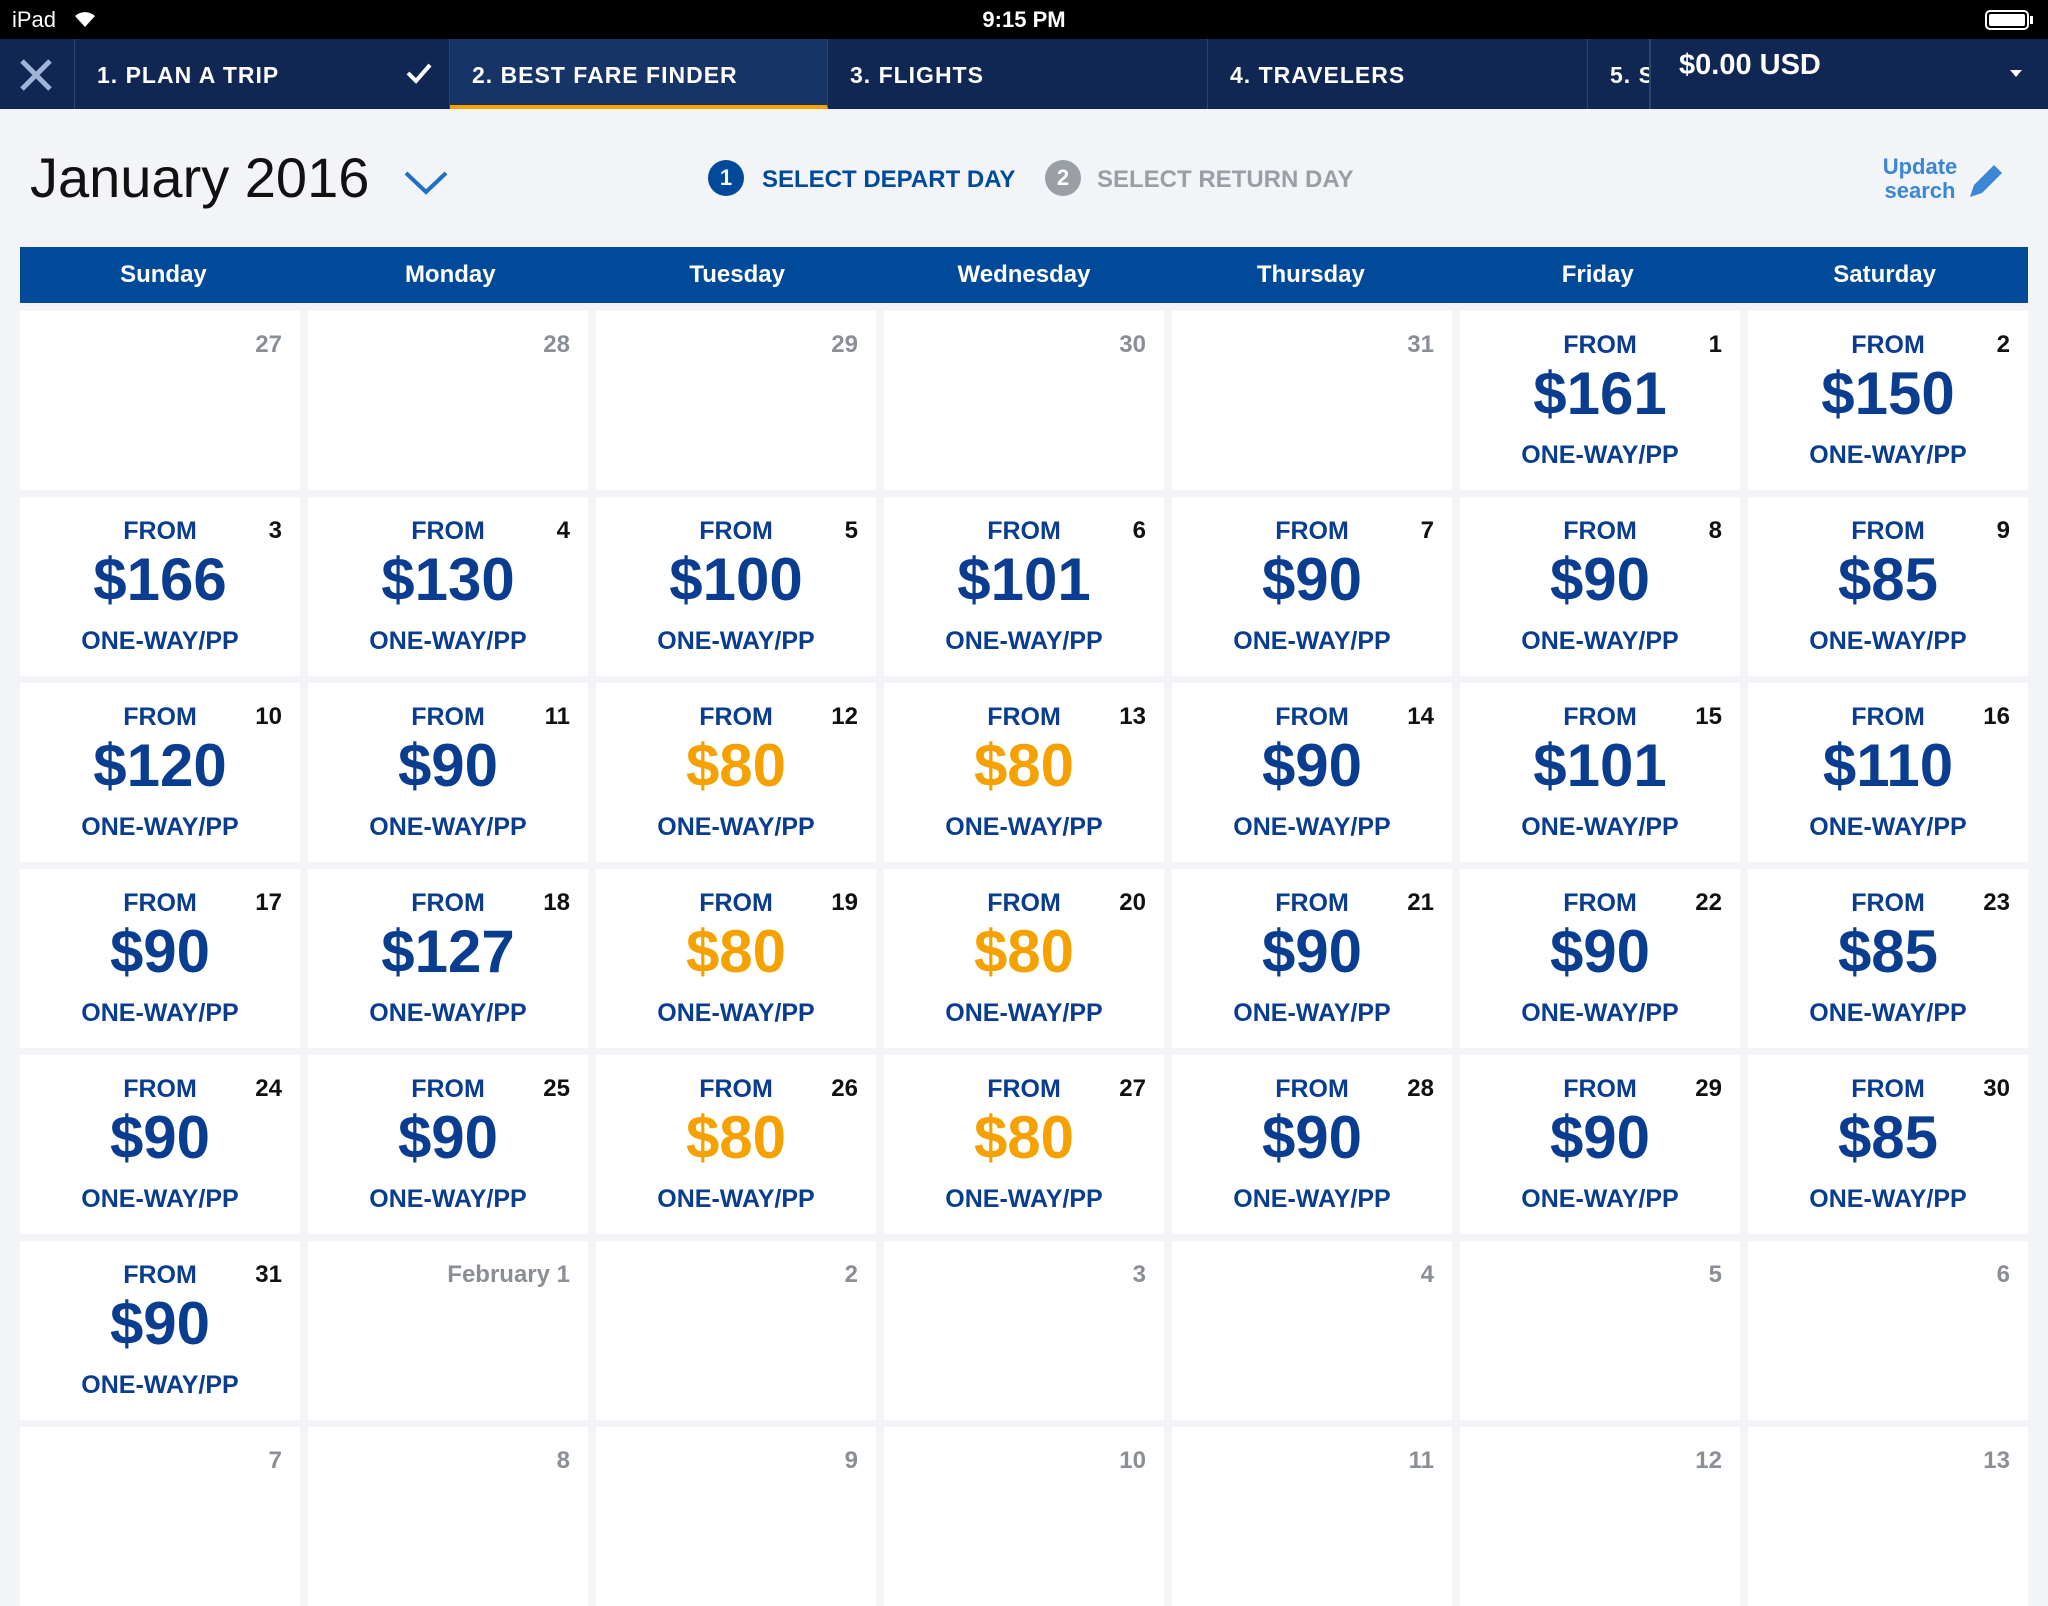 The height and width of the screenshot is (1606, 2048). I want to click on day-cell: 28 FROM $90 ONE-WAY/PP, so click(1312, 1144).